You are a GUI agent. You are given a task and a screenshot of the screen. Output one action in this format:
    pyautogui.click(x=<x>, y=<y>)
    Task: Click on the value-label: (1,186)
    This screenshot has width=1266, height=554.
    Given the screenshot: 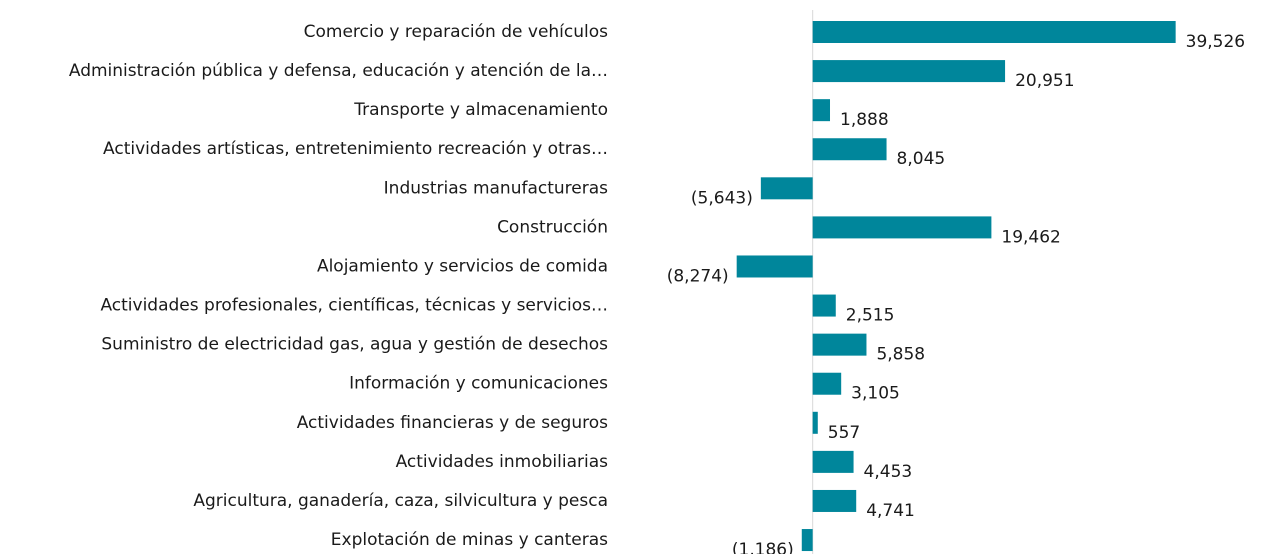 What is the action you would take?
    pyautogui.click(x=763, y=547)
    